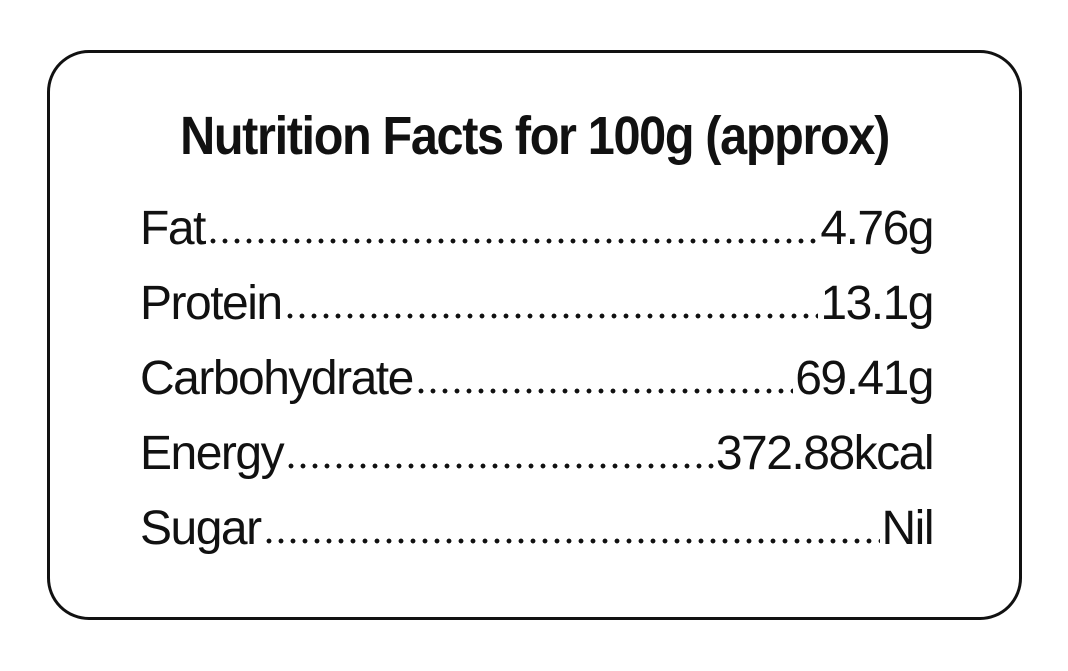 This screenshot has width=1068, height=671. I want to click on nutrient-row: Carbohydrate 69.41g, so click(537, 388).